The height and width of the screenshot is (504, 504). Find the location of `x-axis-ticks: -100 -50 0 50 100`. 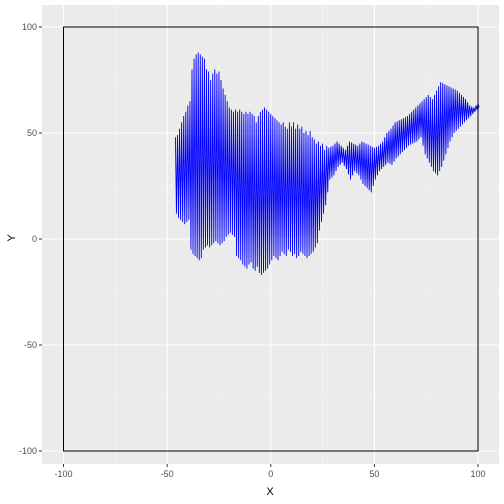

x-axis-ticks: -100 -50 0 50 100 is located at coordinates (270, 471).